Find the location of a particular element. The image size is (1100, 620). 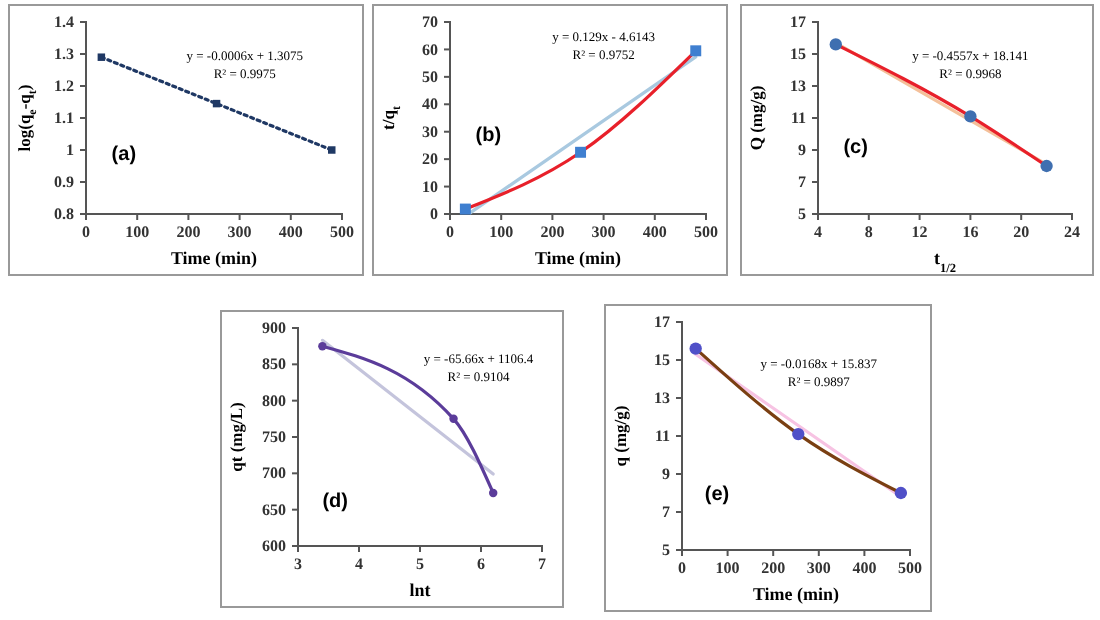

x-tick-label: 20 is located at coordinates (1021, 232).